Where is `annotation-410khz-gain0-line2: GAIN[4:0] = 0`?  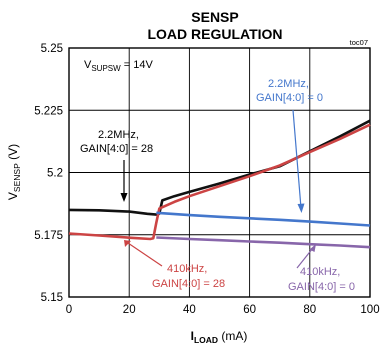 annotation-410khz-gain0-line2: GAIN[4:0] = 0 is located at coordinates (321, 287).